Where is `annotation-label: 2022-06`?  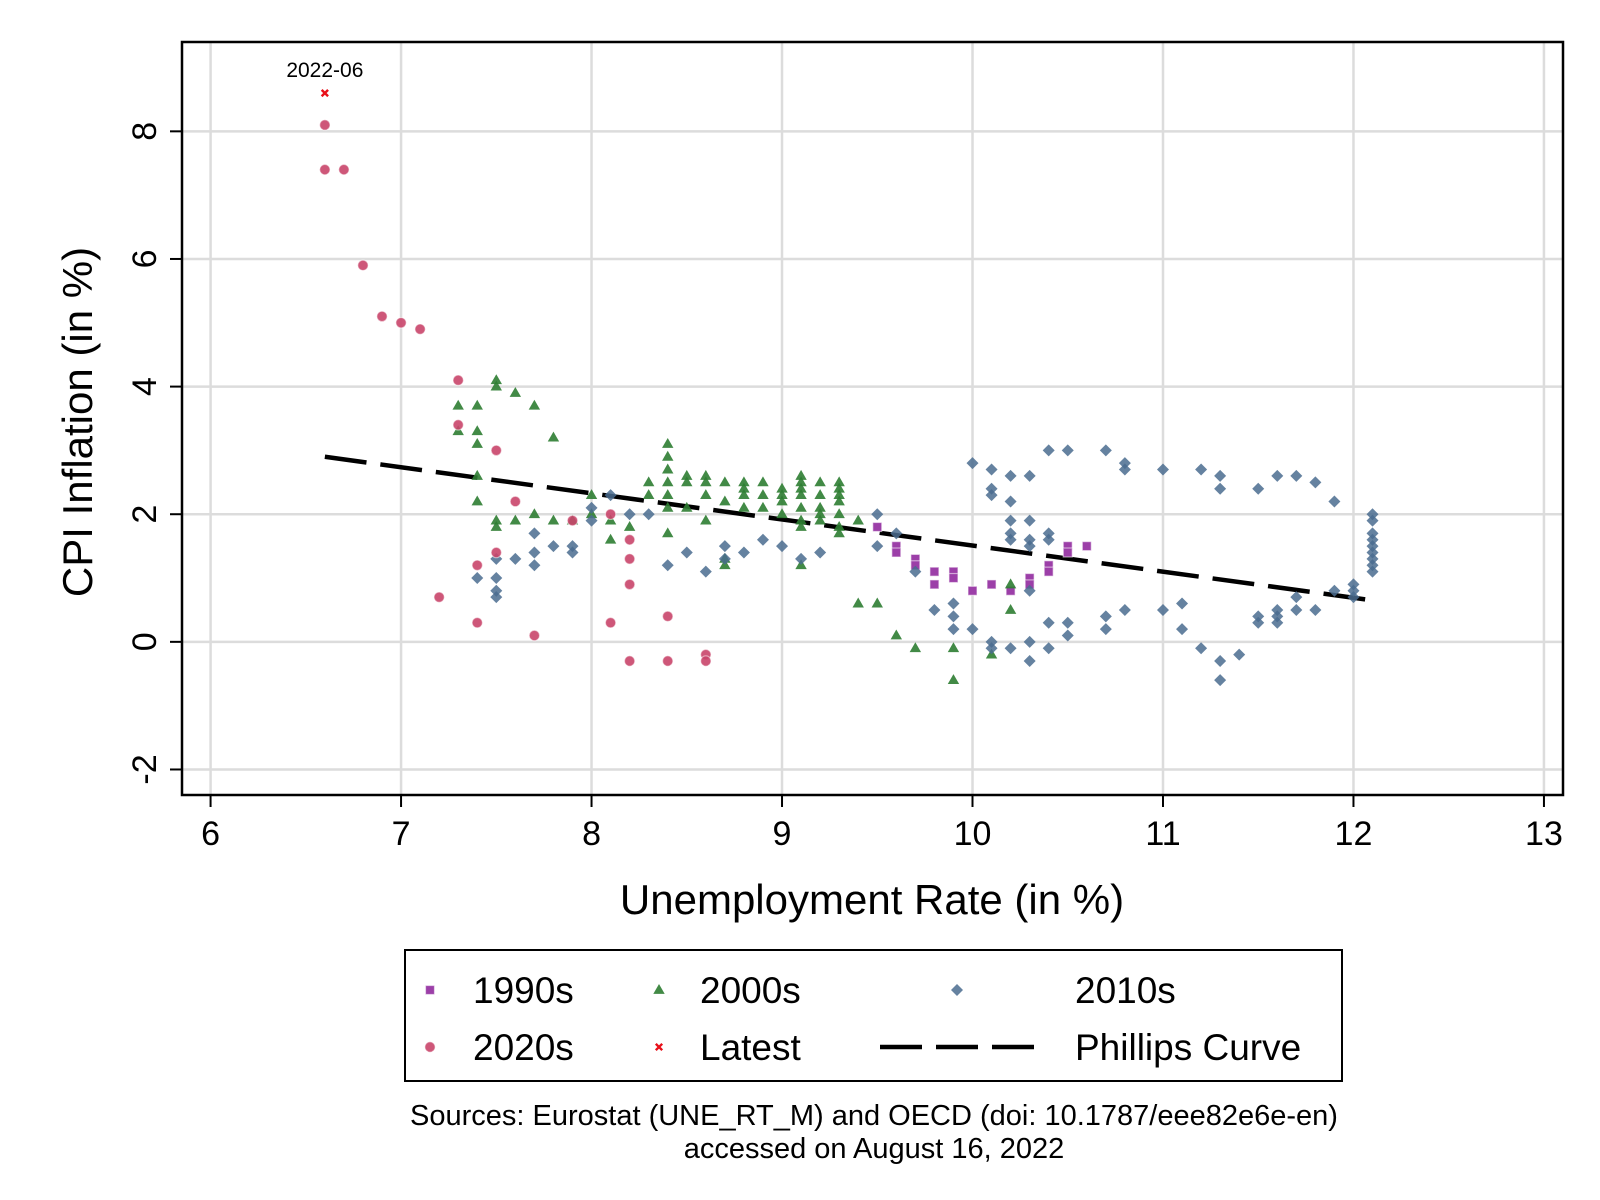 annotation-label: 2022-06 is located at coordinates (324, 70).